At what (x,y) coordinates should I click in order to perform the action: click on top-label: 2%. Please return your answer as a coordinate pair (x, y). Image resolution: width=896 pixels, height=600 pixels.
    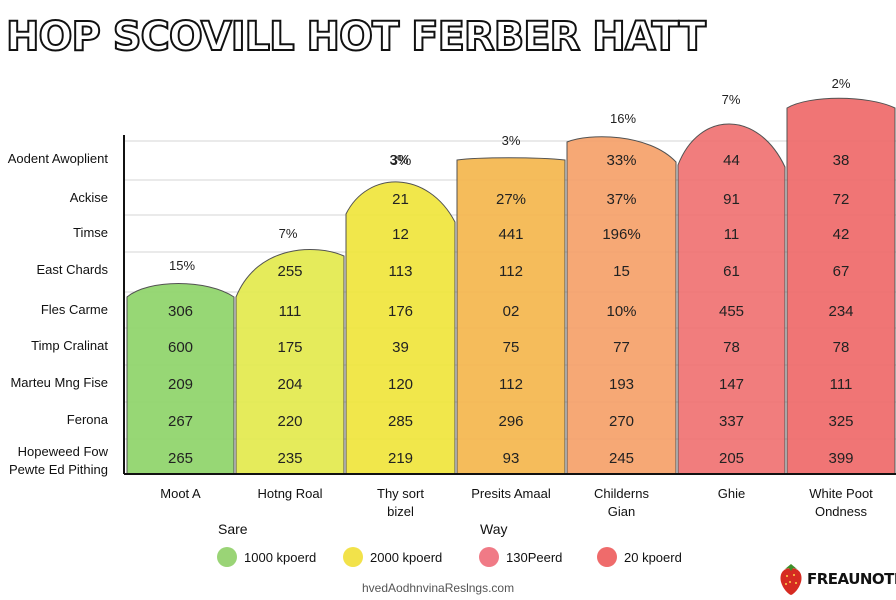
    Looking at the image, I should click on (841, 83).